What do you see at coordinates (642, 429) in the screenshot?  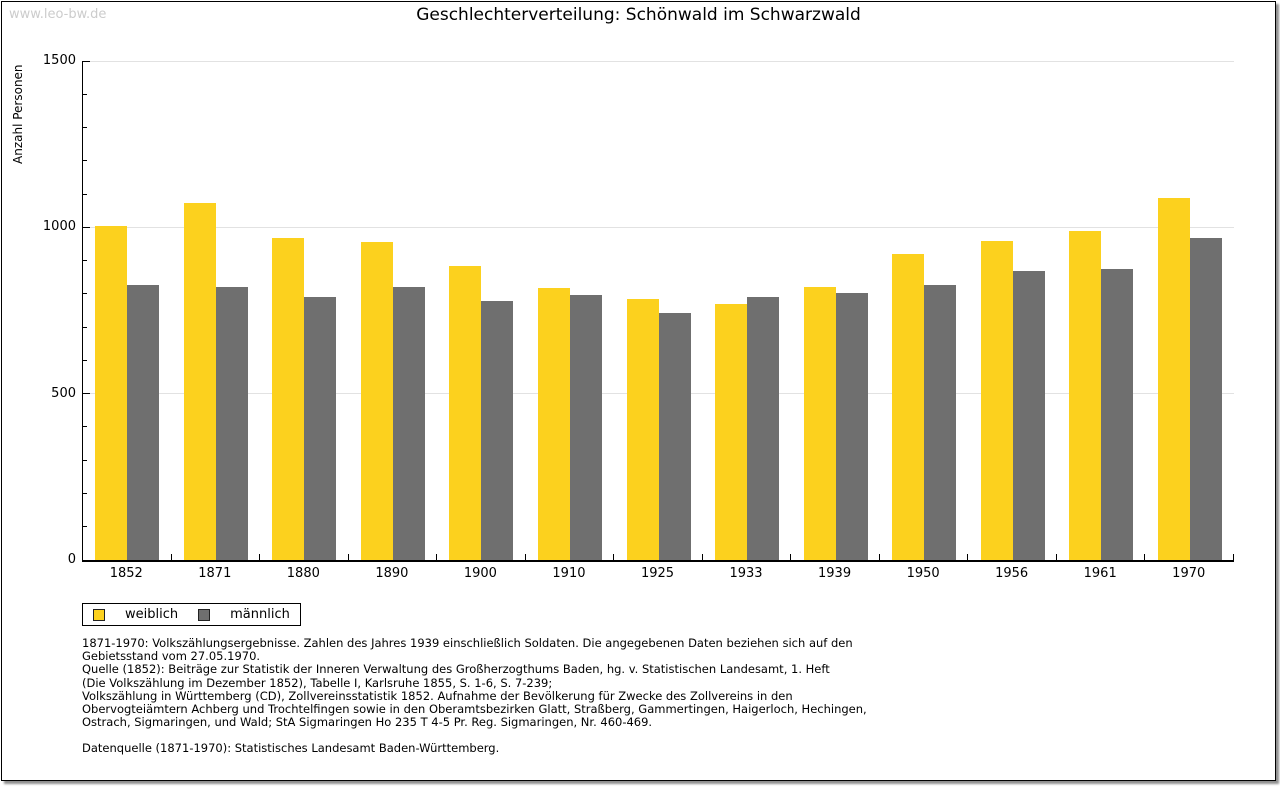 I see `bar-weiblich-1925` at bounding box center [642, 429].